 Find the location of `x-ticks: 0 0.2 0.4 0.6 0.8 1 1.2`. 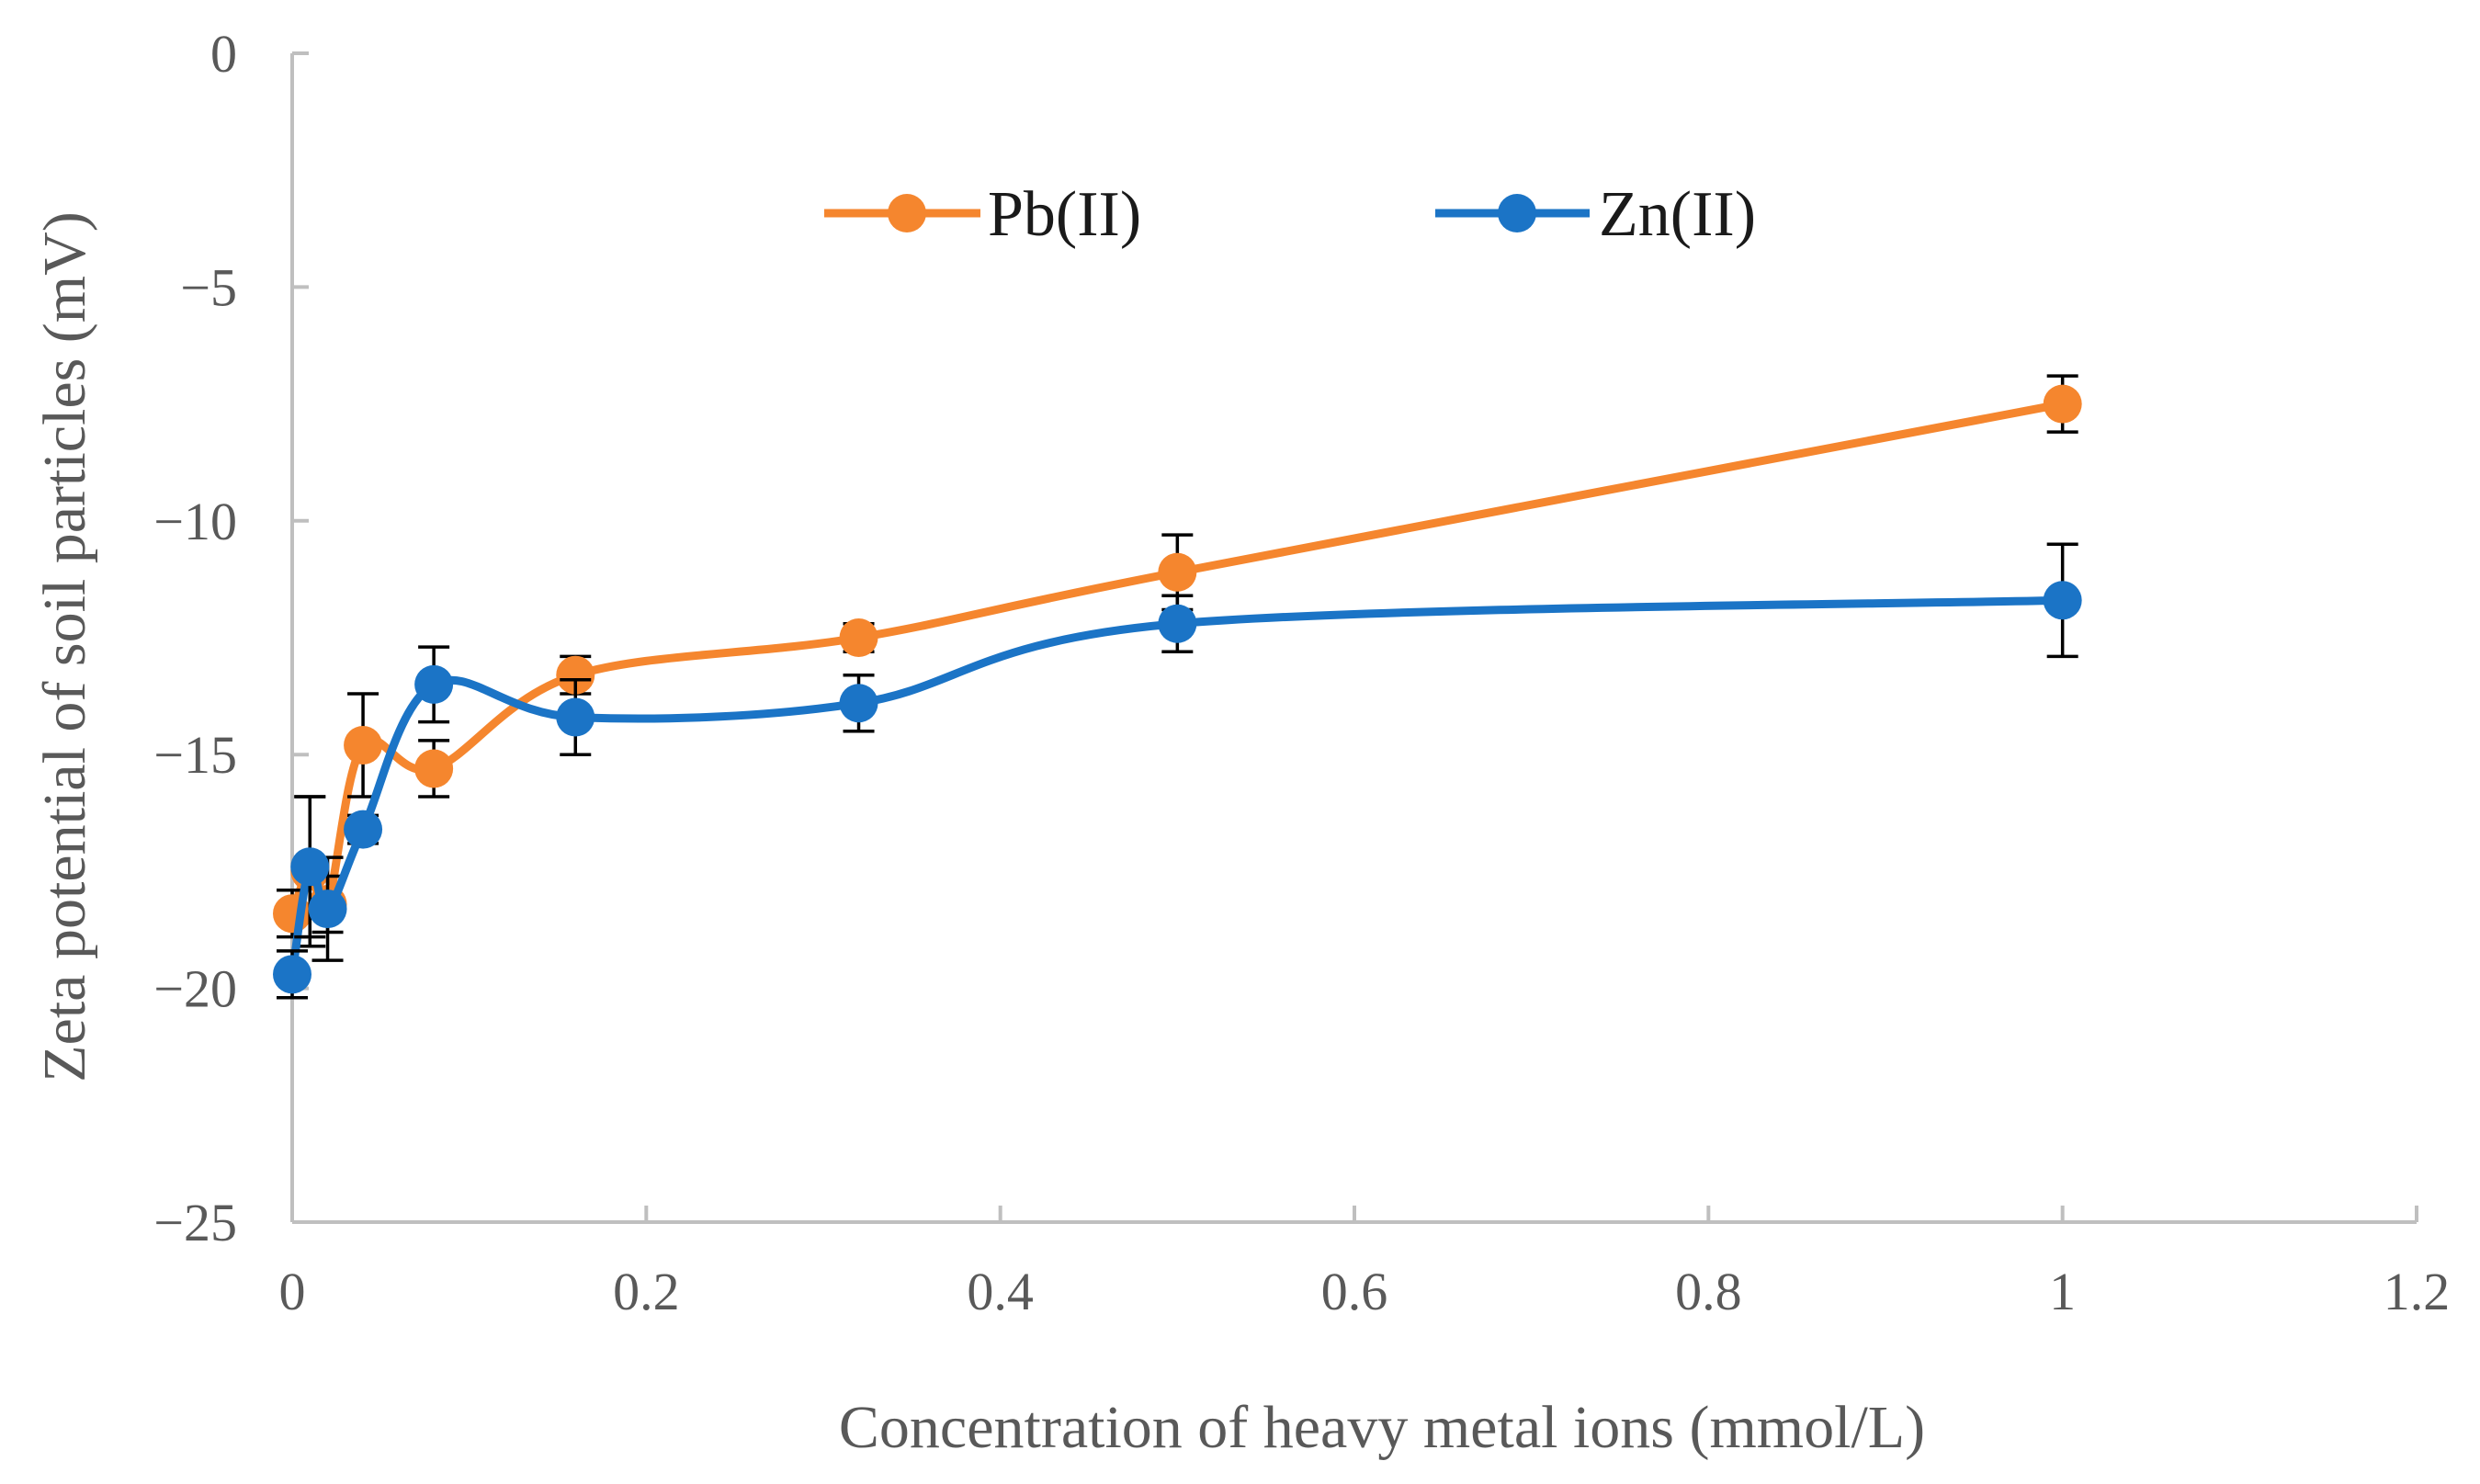

x-ticks: 0 0.2 0.4 0.6 0.8 1 1.2 is located at coordinates (1365, 1263).